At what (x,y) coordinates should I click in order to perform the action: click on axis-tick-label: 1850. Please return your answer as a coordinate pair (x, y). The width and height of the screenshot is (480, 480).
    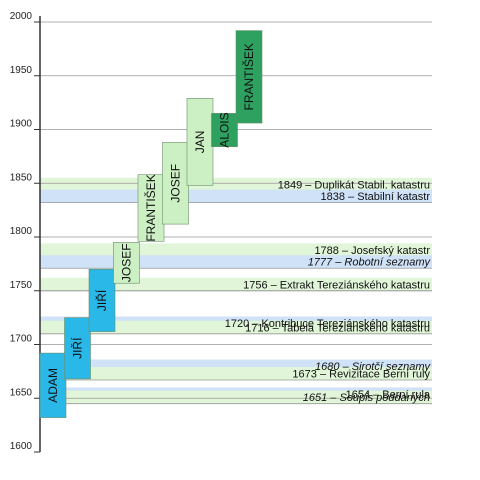
    Looking at the image, I should click on (21, 177).